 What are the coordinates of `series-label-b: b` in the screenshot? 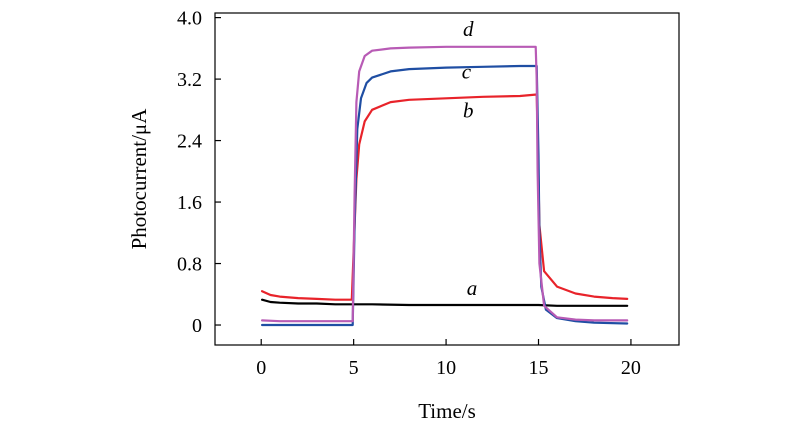 It's located at (468, 111).